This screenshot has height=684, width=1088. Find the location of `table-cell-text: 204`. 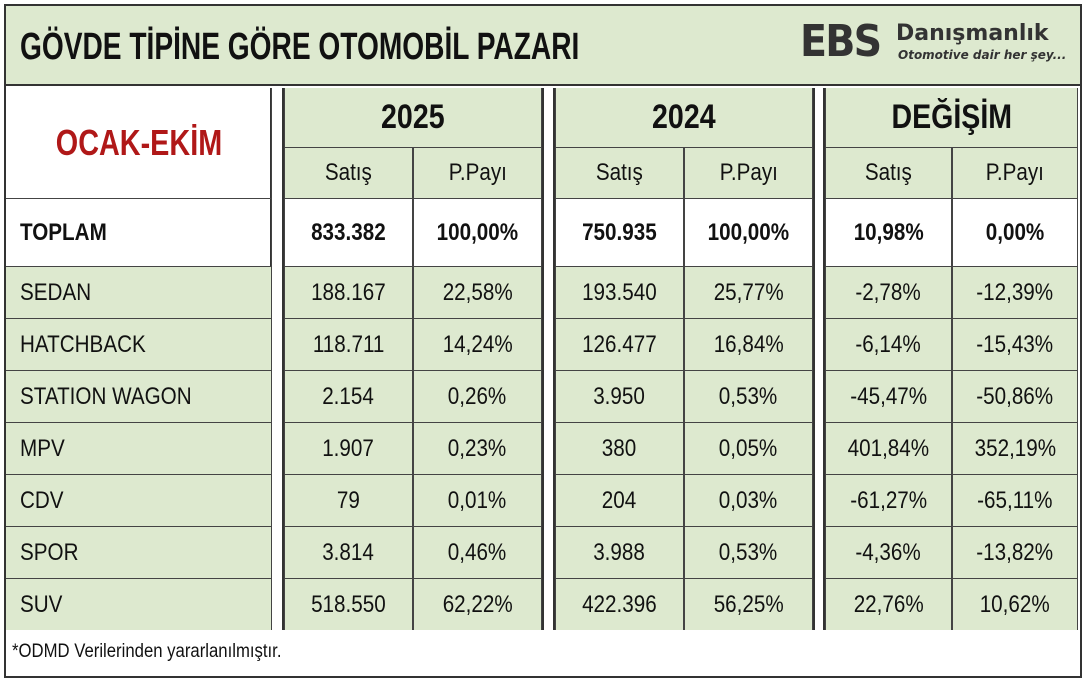

table-cell-text: 204 is located at coordinates (619, 500).